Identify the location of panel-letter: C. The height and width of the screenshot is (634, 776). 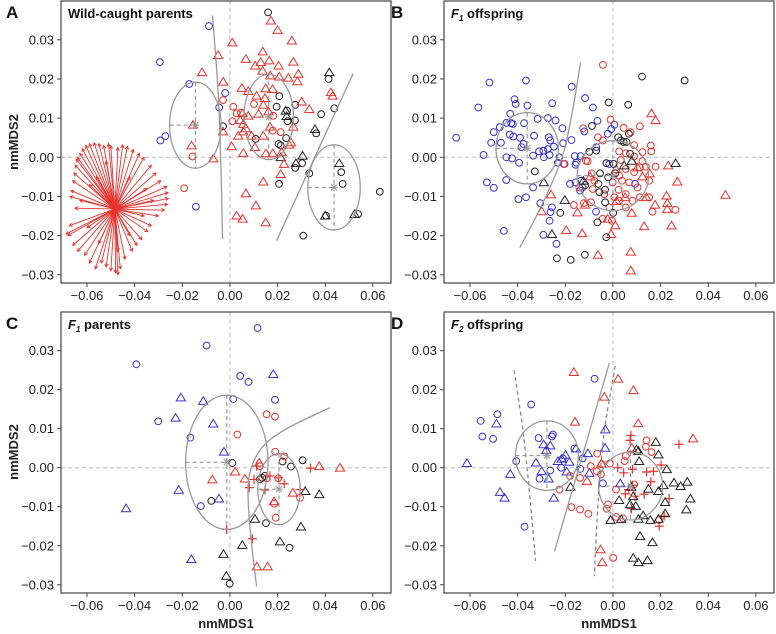
(12, 323).